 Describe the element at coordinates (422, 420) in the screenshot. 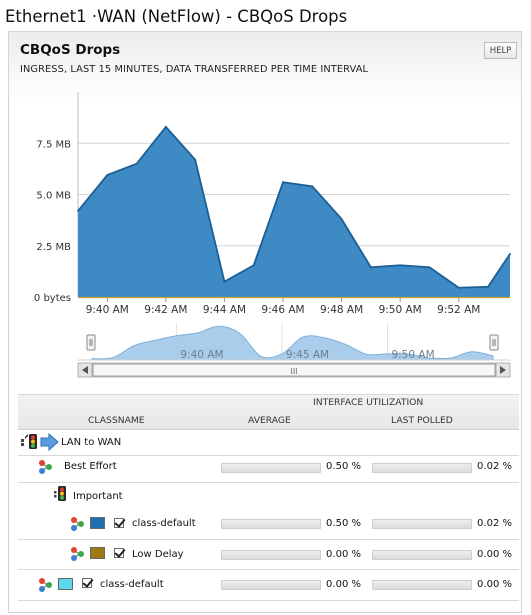

I see `col-last-polled: LAST POLLED` at that location.